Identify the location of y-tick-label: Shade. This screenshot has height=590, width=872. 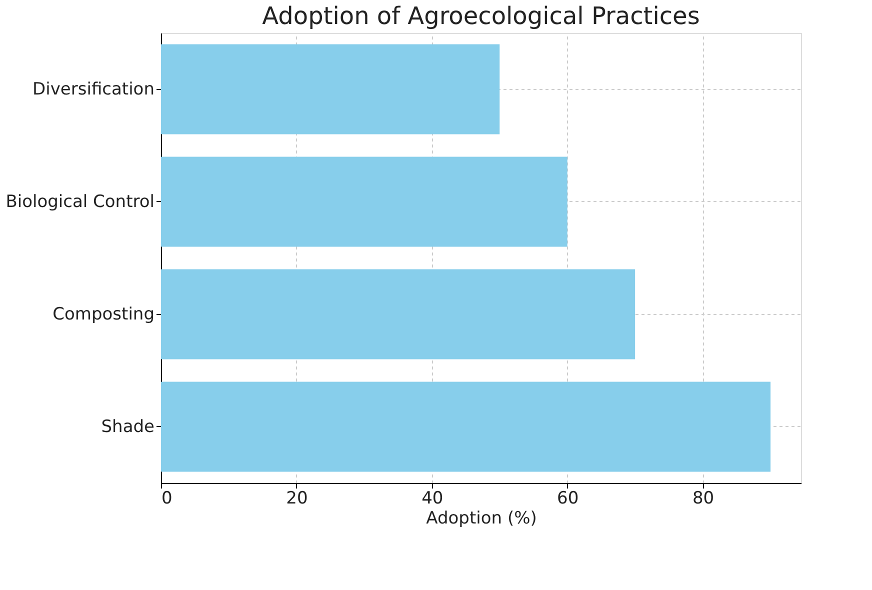
(127, 426).